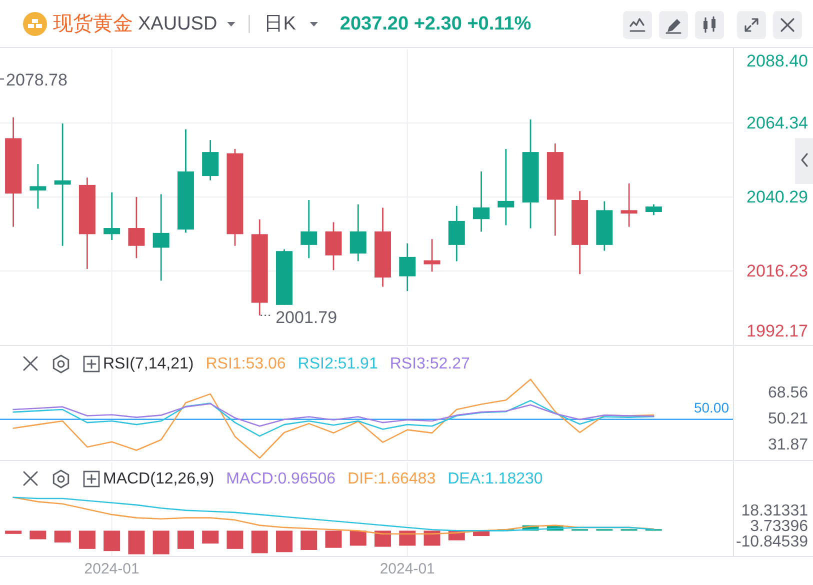  I want to click on y-tick-label: -10.84539, so click(772, 542).